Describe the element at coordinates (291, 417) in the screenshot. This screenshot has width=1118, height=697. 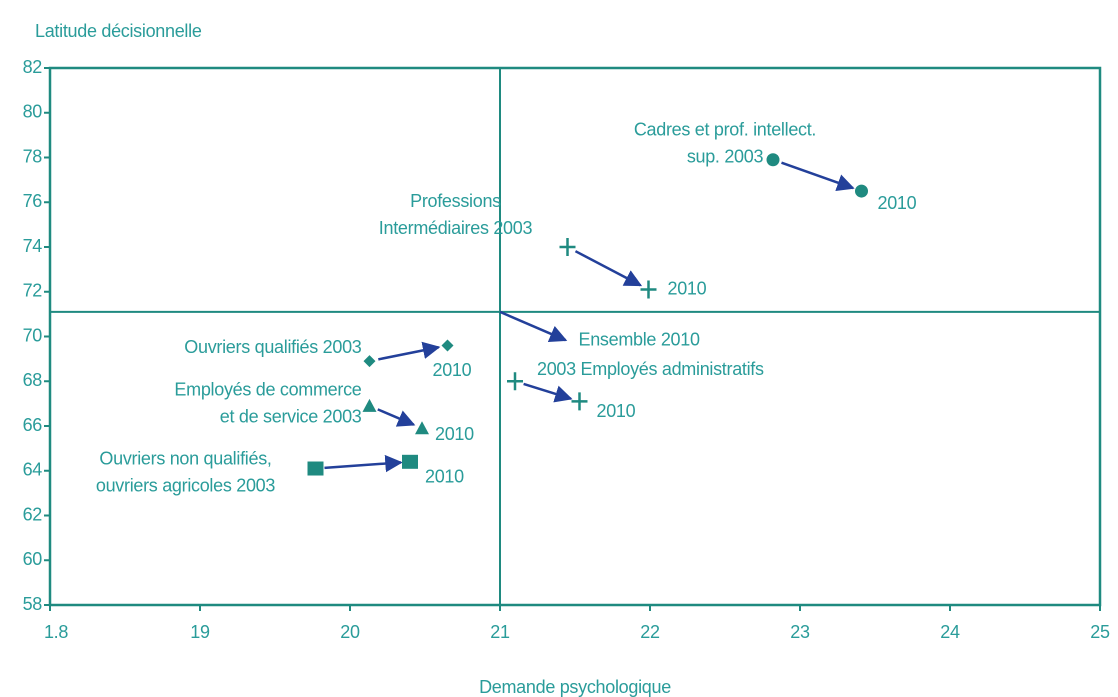
I see `point-label: et de service 2003` at that location.